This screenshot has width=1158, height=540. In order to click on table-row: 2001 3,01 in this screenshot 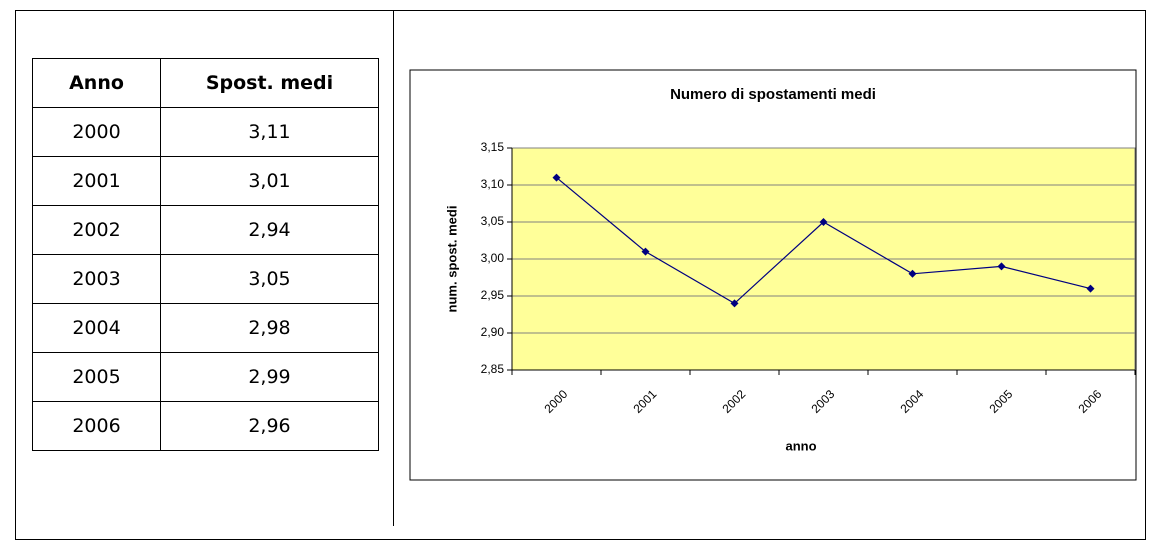, I will do `click(205, 181)`.